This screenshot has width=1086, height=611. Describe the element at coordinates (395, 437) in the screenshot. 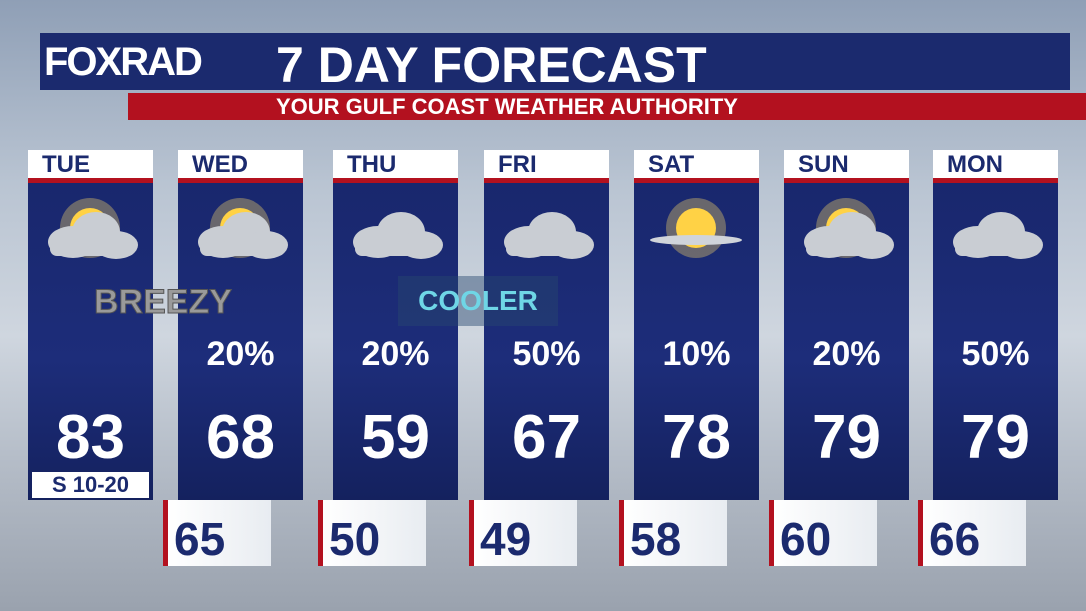

I see `high-temp: 59` at that location.